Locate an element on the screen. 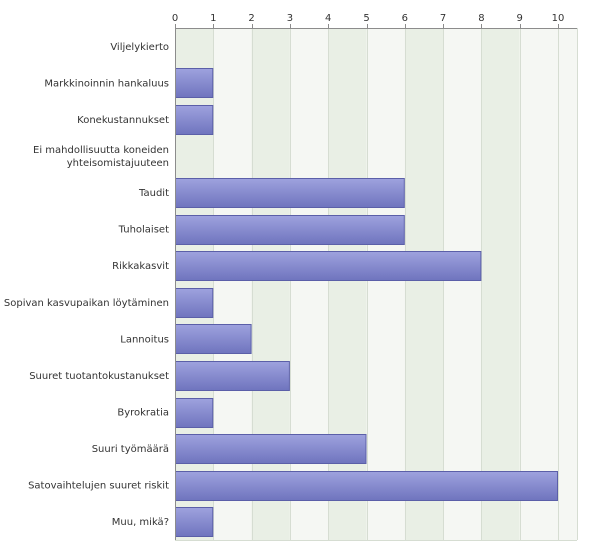  x-tick-label: 5 is located at coordinates (366, 18).